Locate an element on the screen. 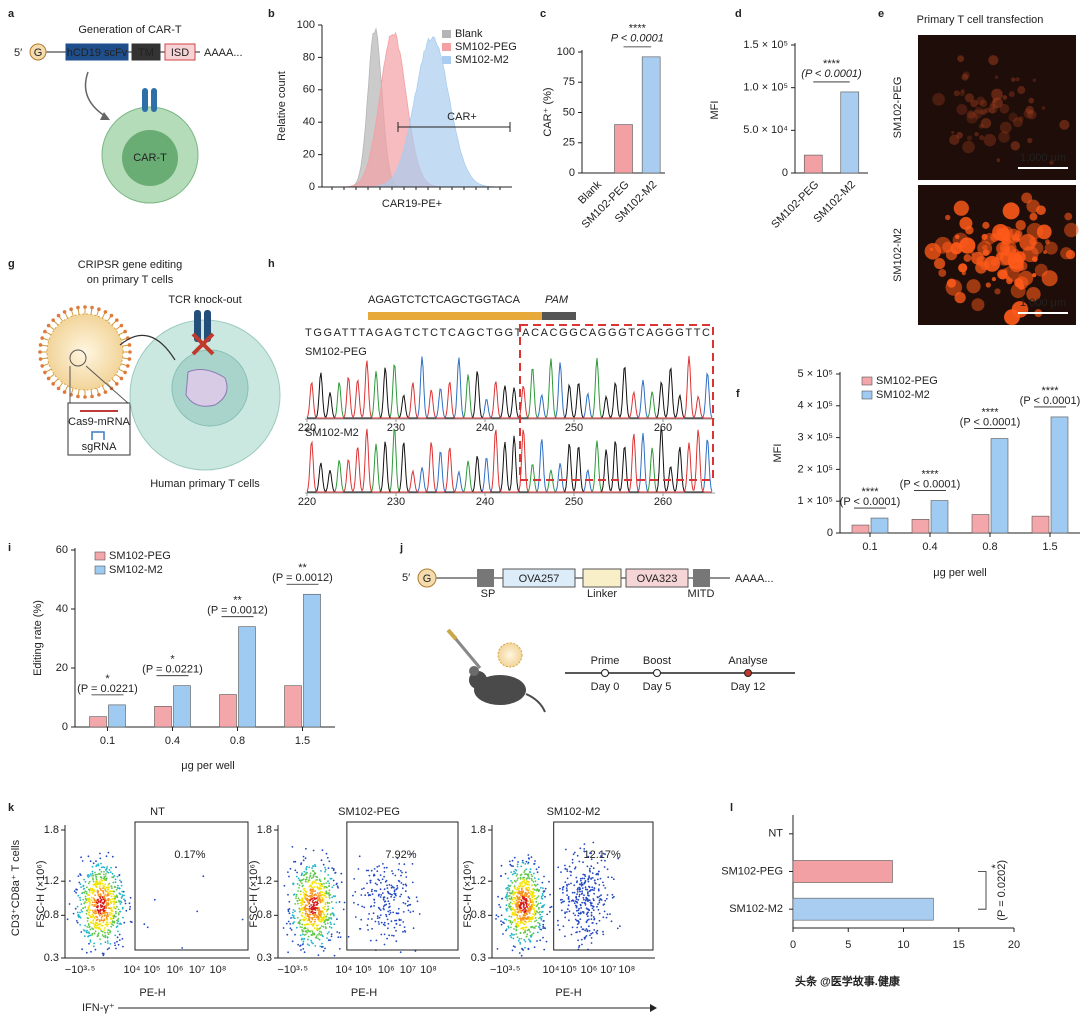  significance: * is located at coordinates (107, 679).